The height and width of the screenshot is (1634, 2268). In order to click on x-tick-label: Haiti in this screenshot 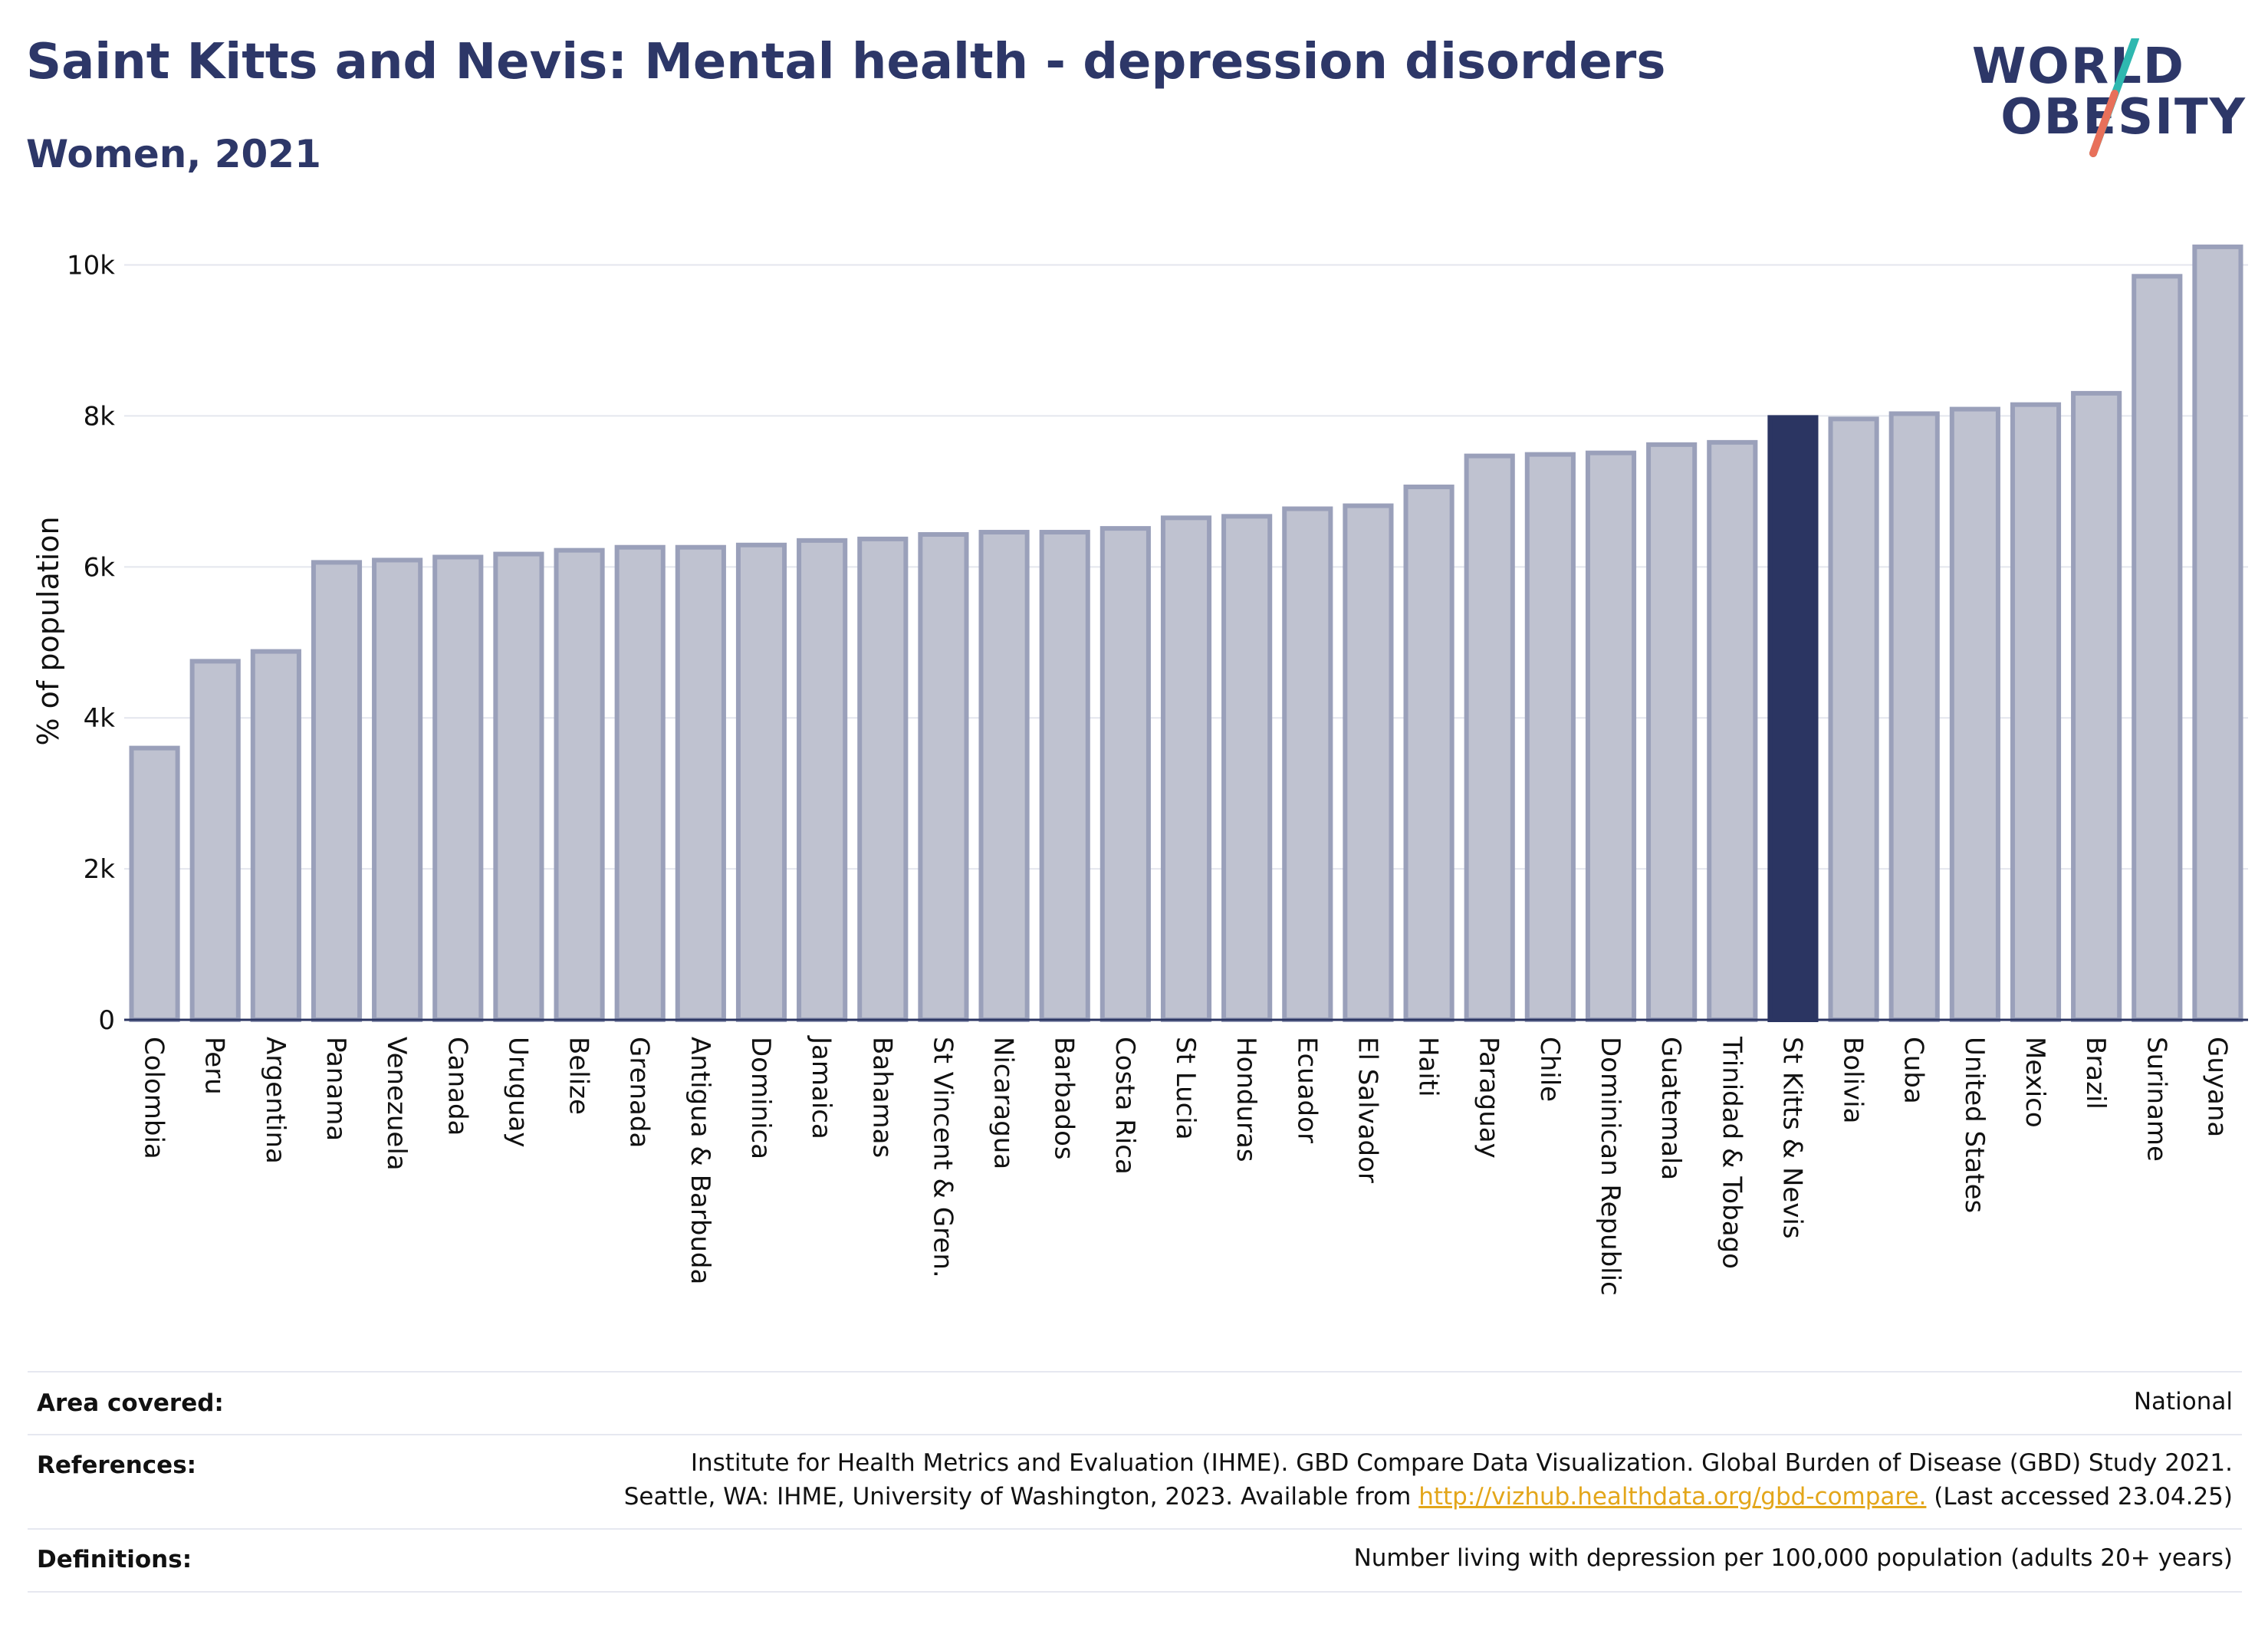, I will do `click(1428, 1067)`.